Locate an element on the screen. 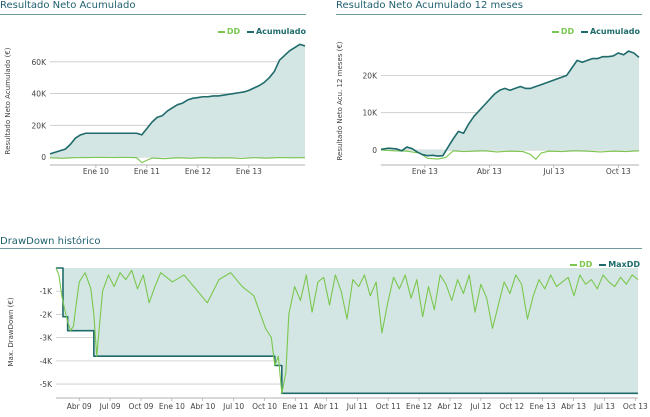  y-axis-label: Resultado Neto Acu. 12 meses (€) is located at coordinates (340, 100).